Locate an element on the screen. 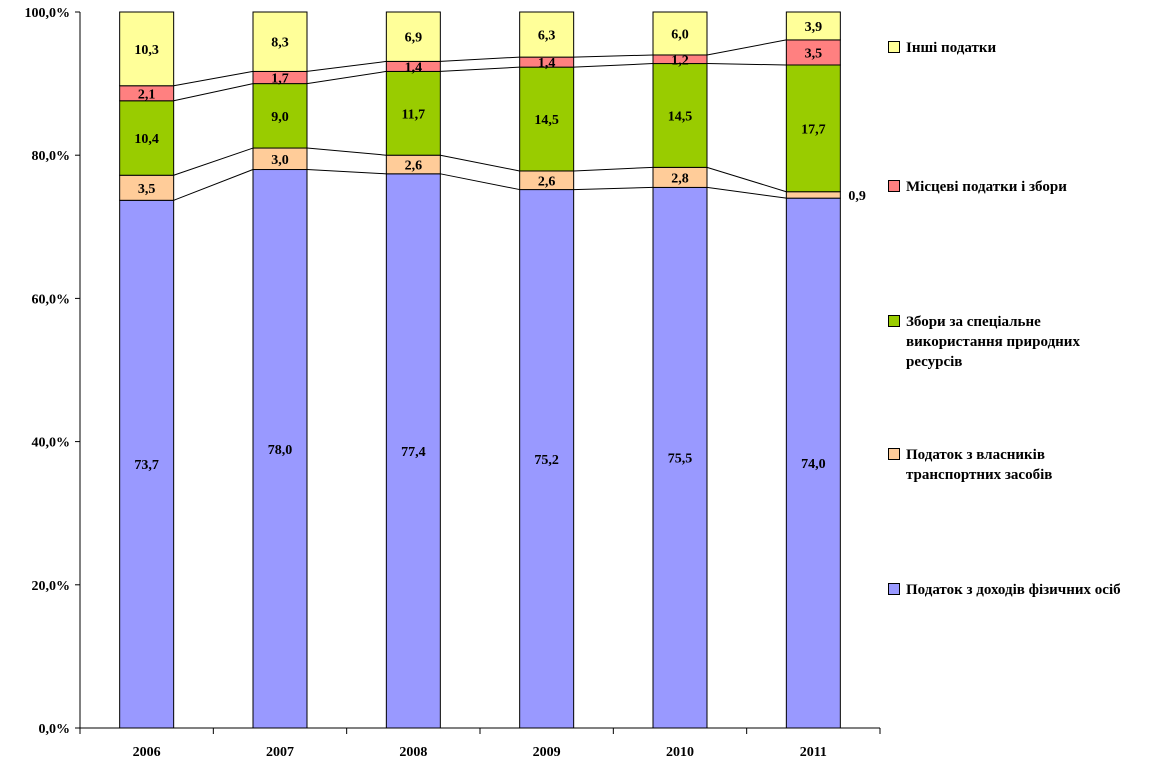 The image size is (1151, 767). legend-label: Податок з доходів фізичних осіб is located at coordinates (1013, 590).